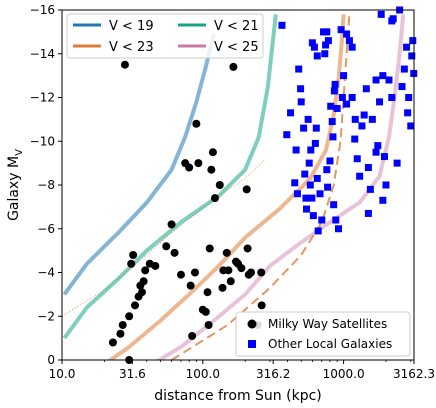 Image resolution: width=436 pixels, height=408 pixels. Describe the element at coordinates (131, 47) in the screenshot. I see `legend-label-v-23: V < 23` at that location.